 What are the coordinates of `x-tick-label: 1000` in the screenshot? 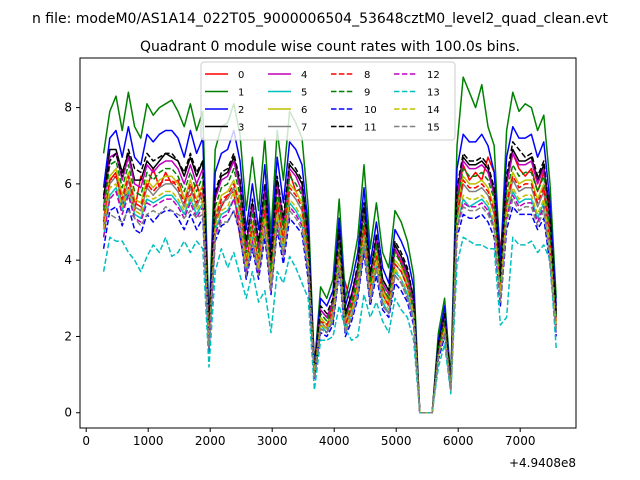 It's located at (148, 441).